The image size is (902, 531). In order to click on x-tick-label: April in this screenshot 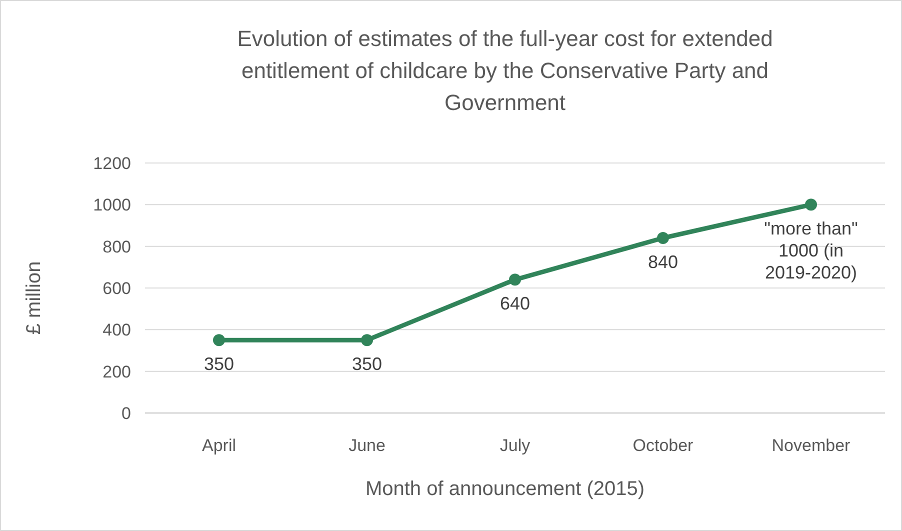, I will do `click(219, 445)`.